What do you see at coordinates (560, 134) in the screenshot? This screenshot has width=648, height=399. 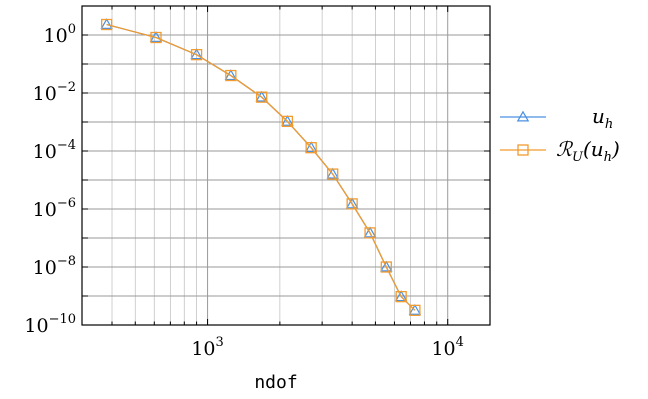 I see `legend: uh ℛU(uh)` at bounding box center [560, 134].